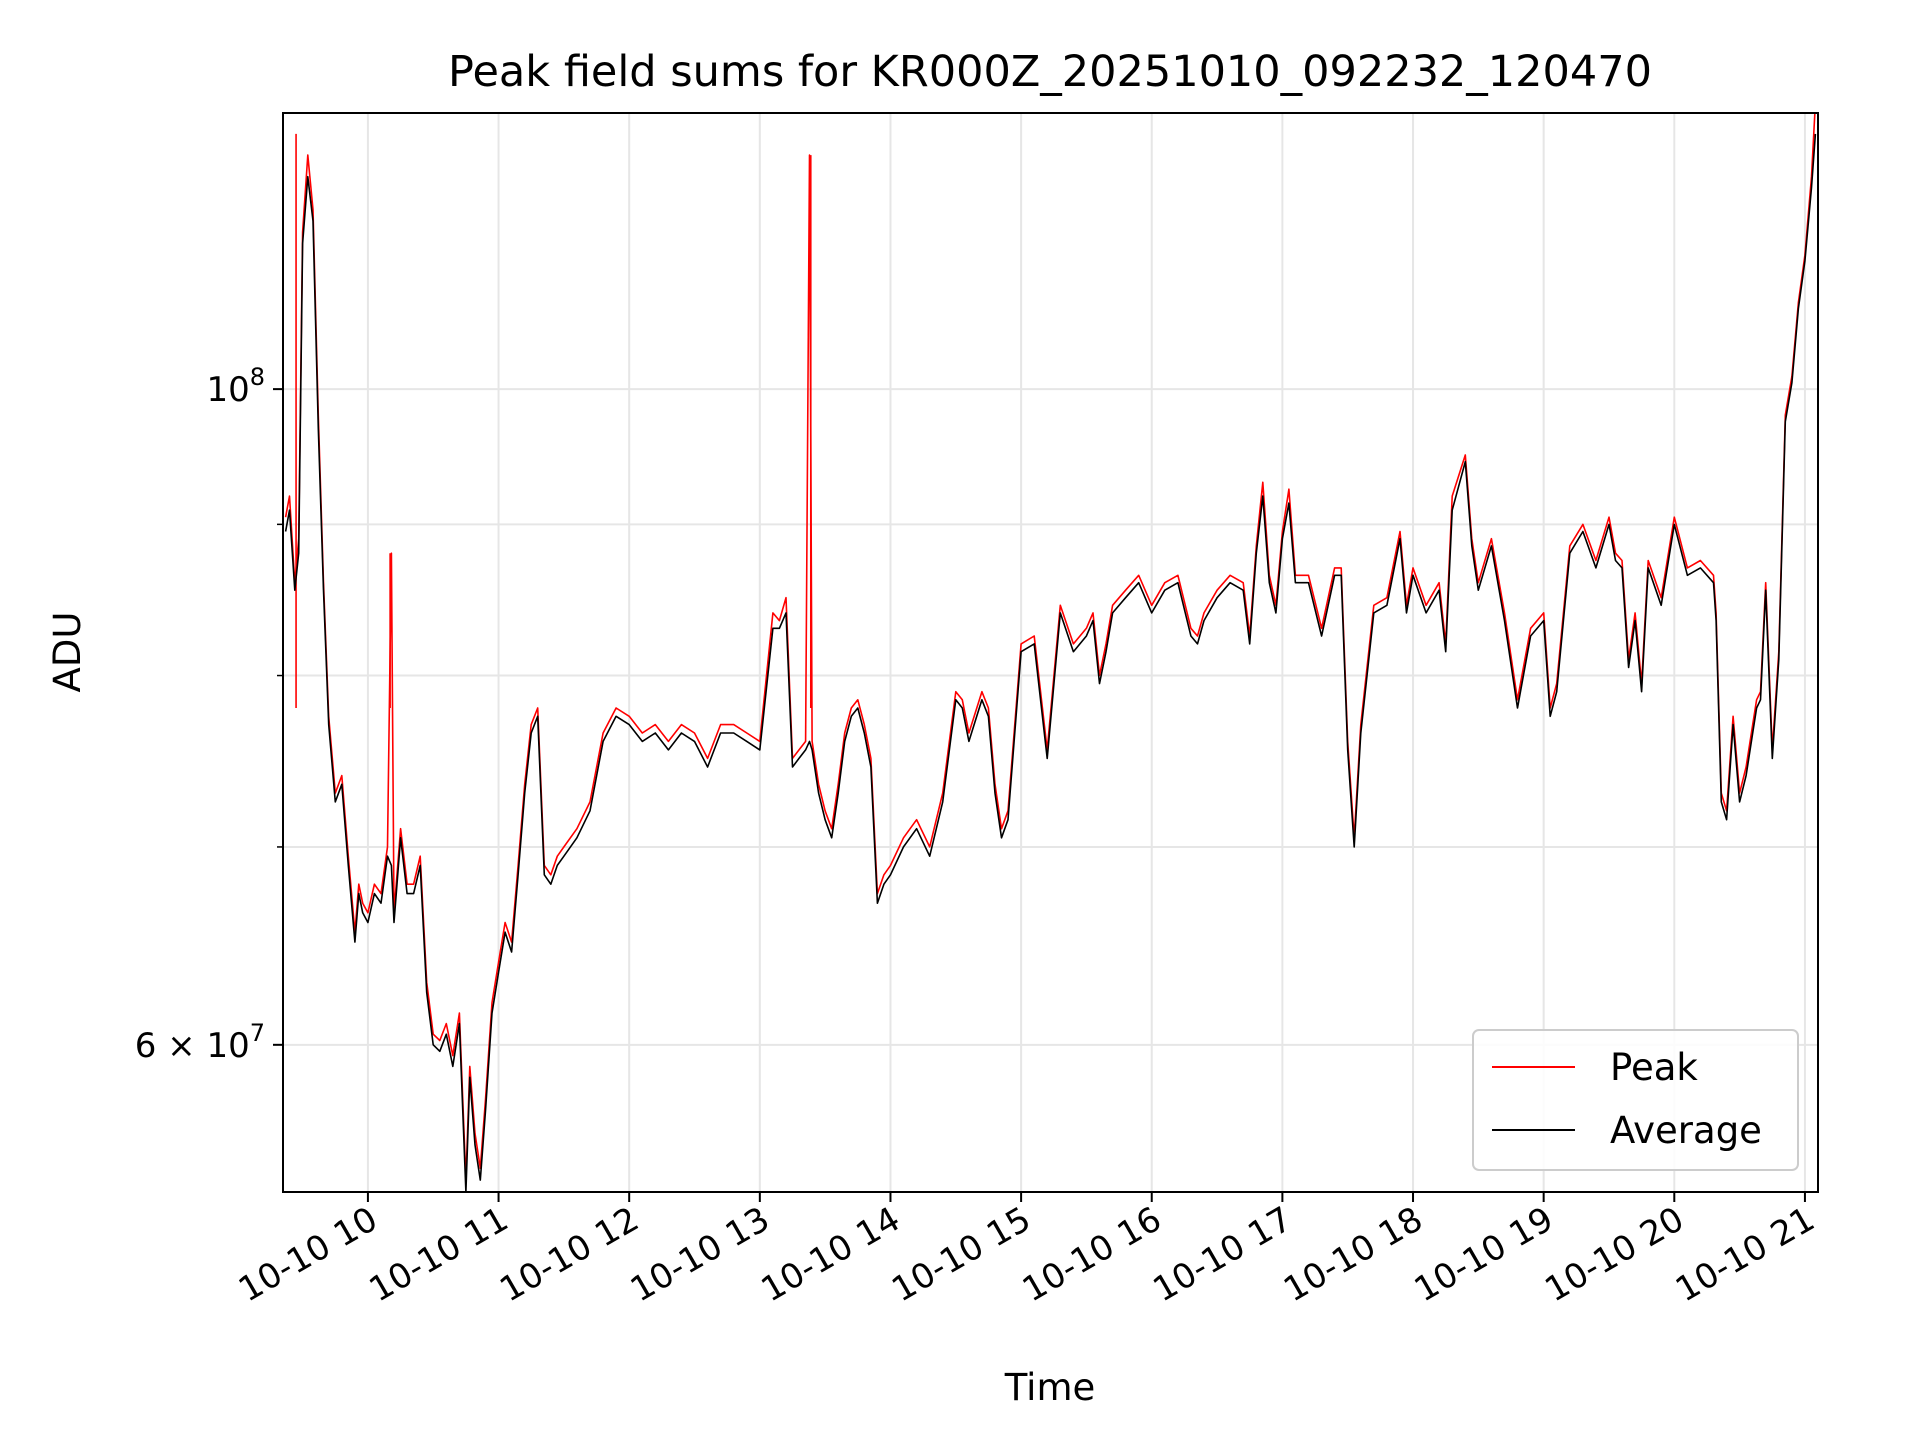  I want to click on y-tick-label: 108, so click(235, 386).